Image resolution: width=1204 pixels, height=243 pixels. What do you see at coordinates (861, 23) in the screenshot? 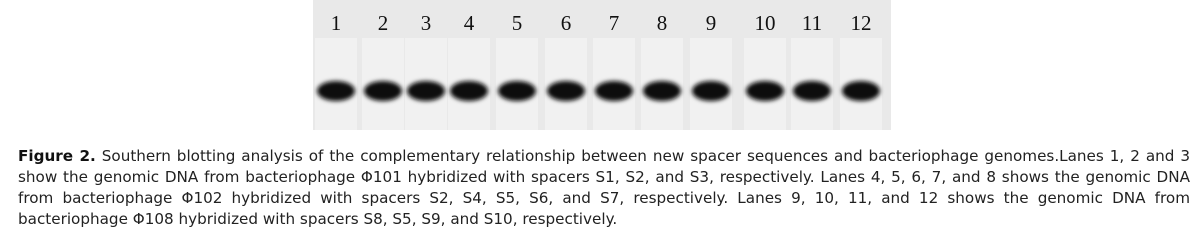
I see `lane-label: 12` at bounding box center [861, 23].